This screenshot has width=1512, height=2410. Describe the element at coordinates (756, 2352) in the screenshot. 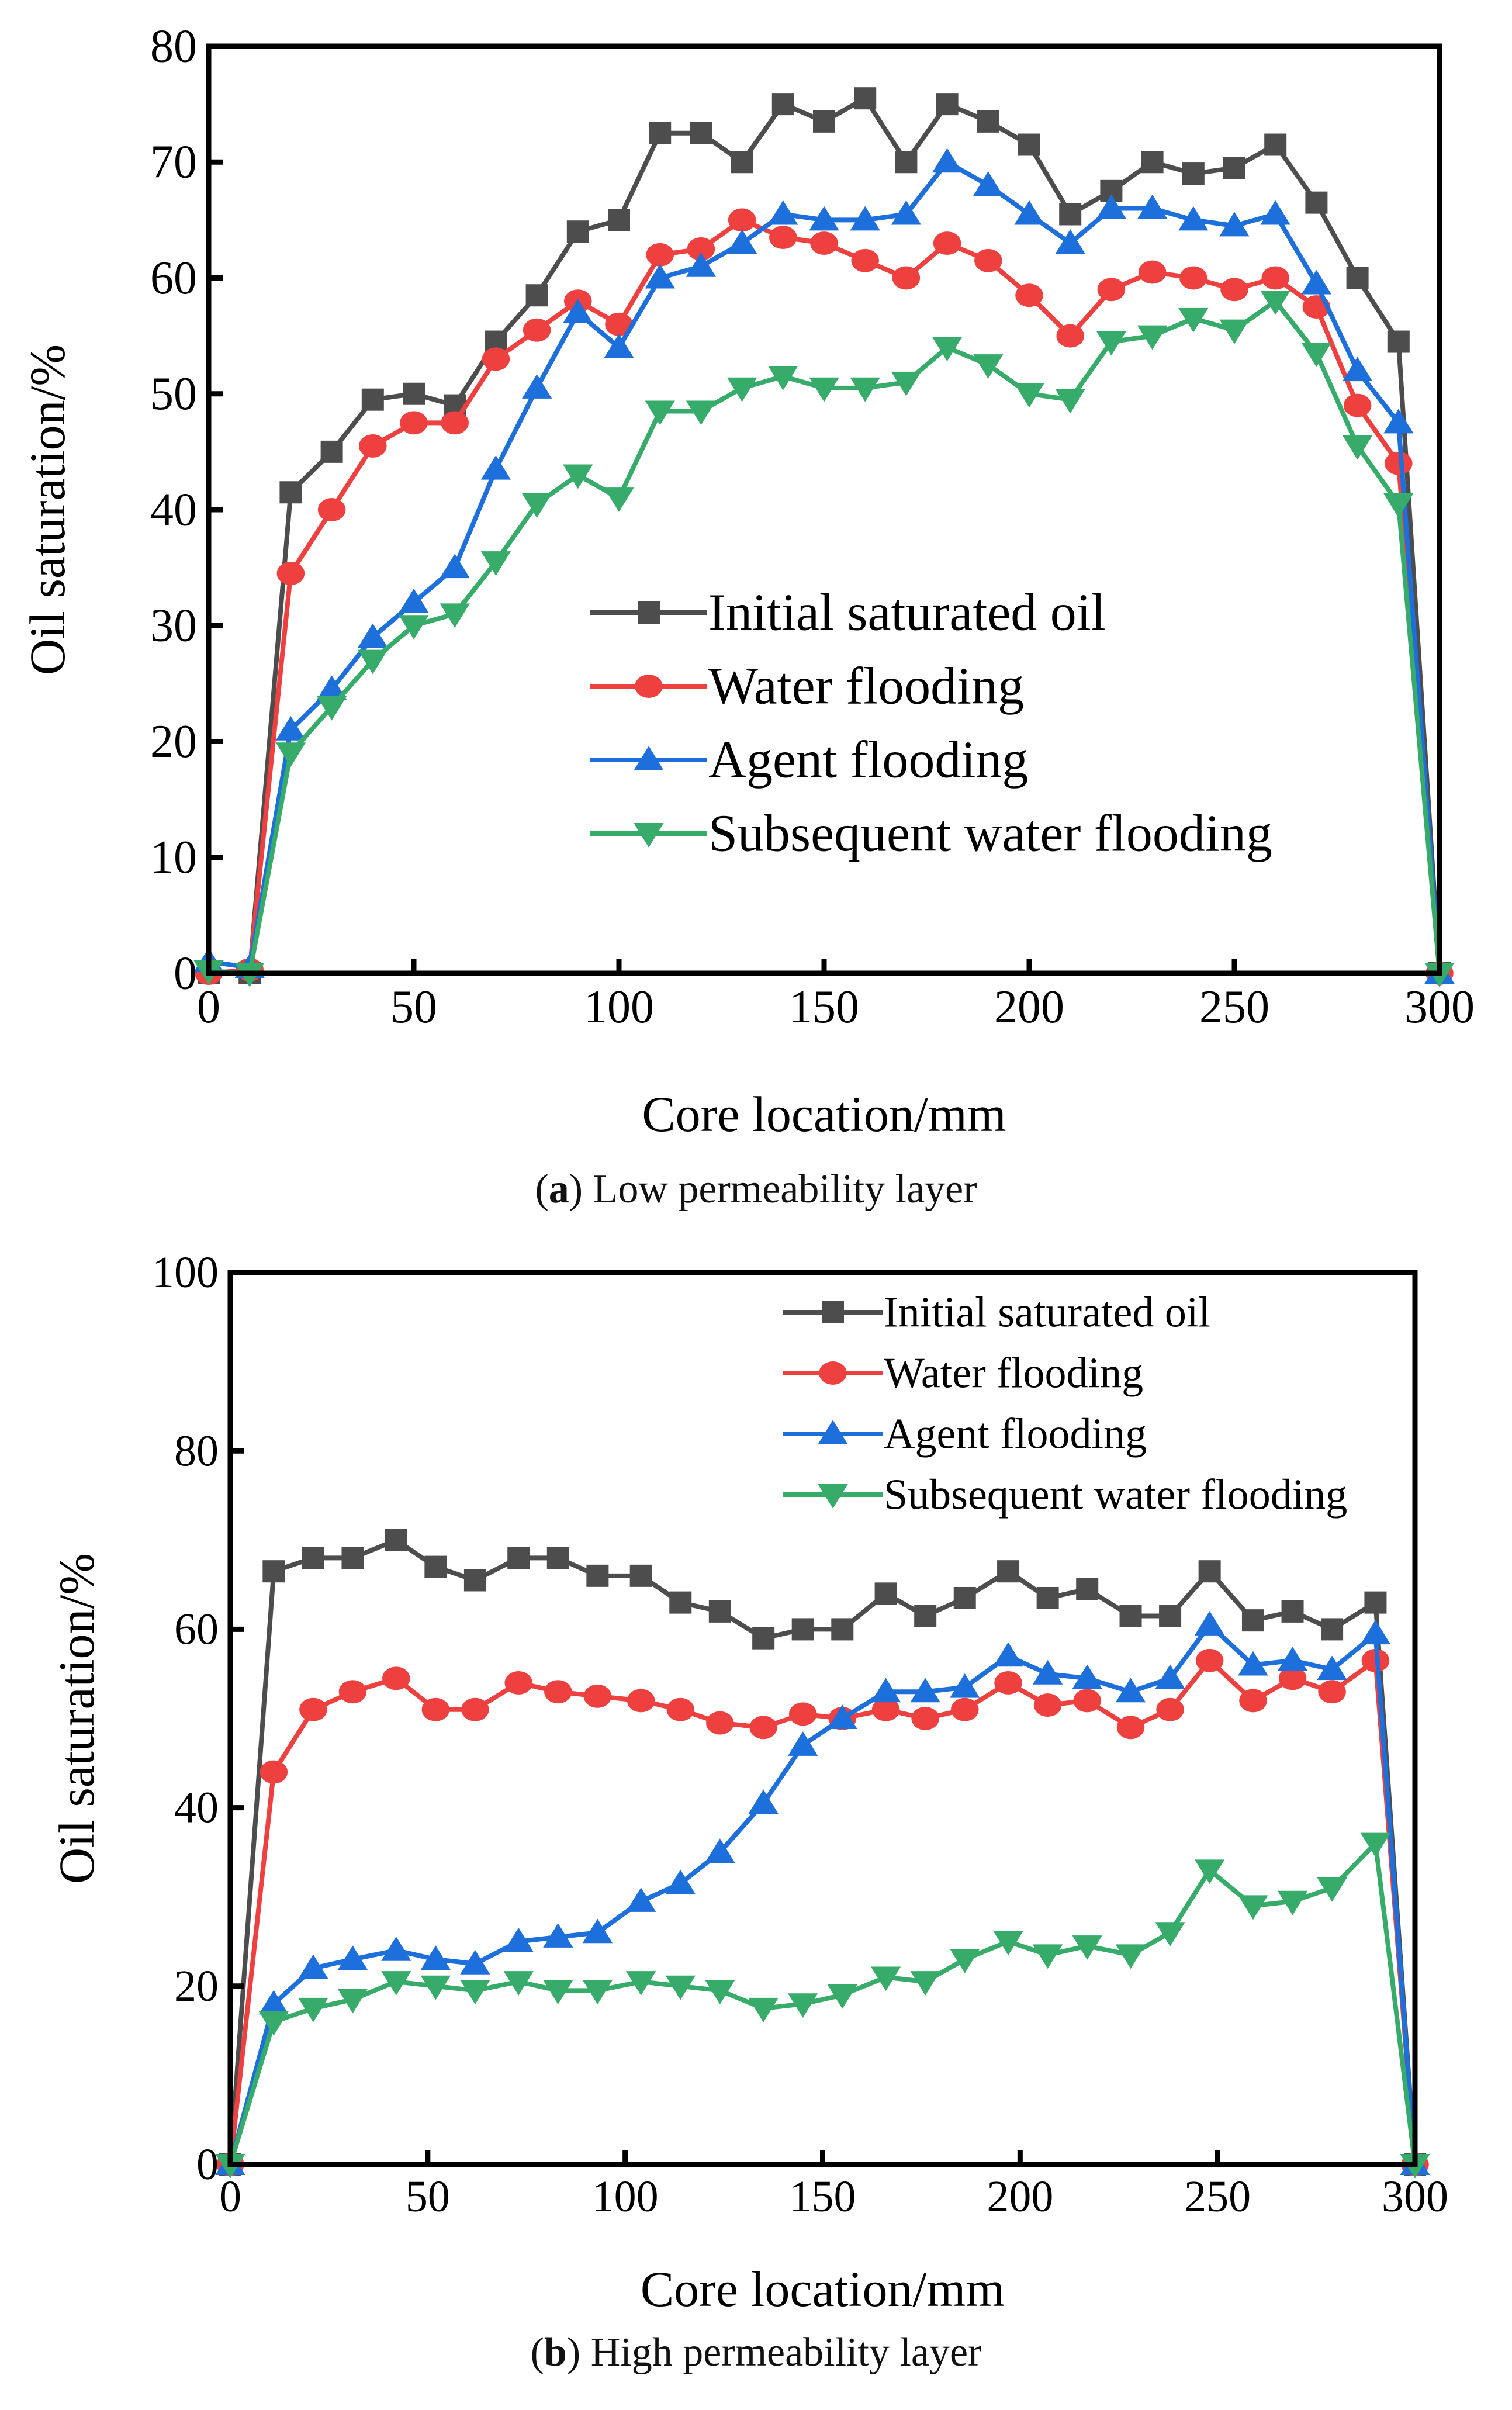

I see `caption-b: (b) High permeability layer` at that location.